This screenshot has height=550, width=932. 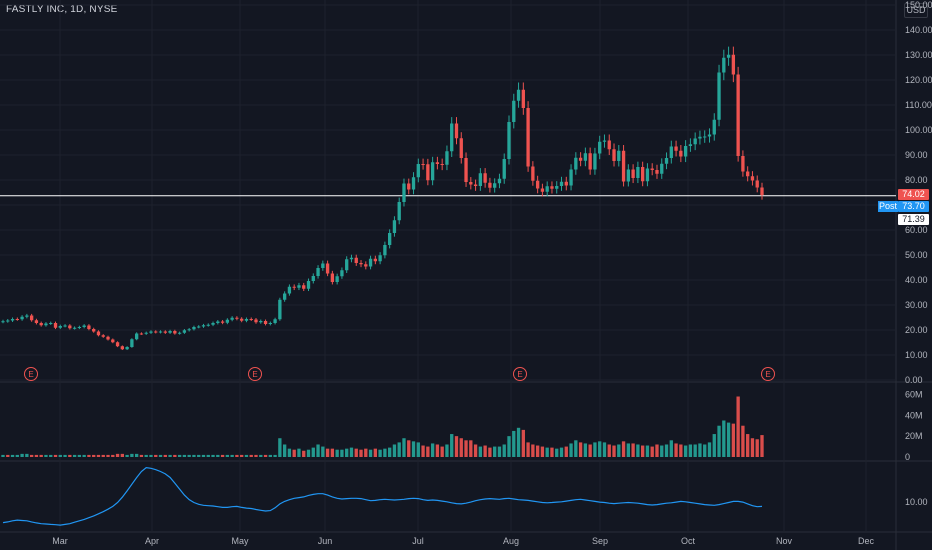 What do you see at coordinates (916, 280) in the screenshot?
I see `y-tick-label: 40.00` at bounding box center [916, 280].